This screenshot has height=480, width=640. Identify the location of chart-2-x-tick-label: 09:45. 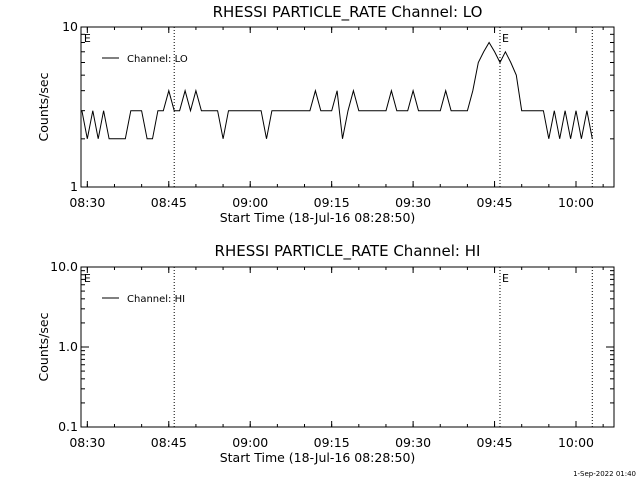
(495, 442).